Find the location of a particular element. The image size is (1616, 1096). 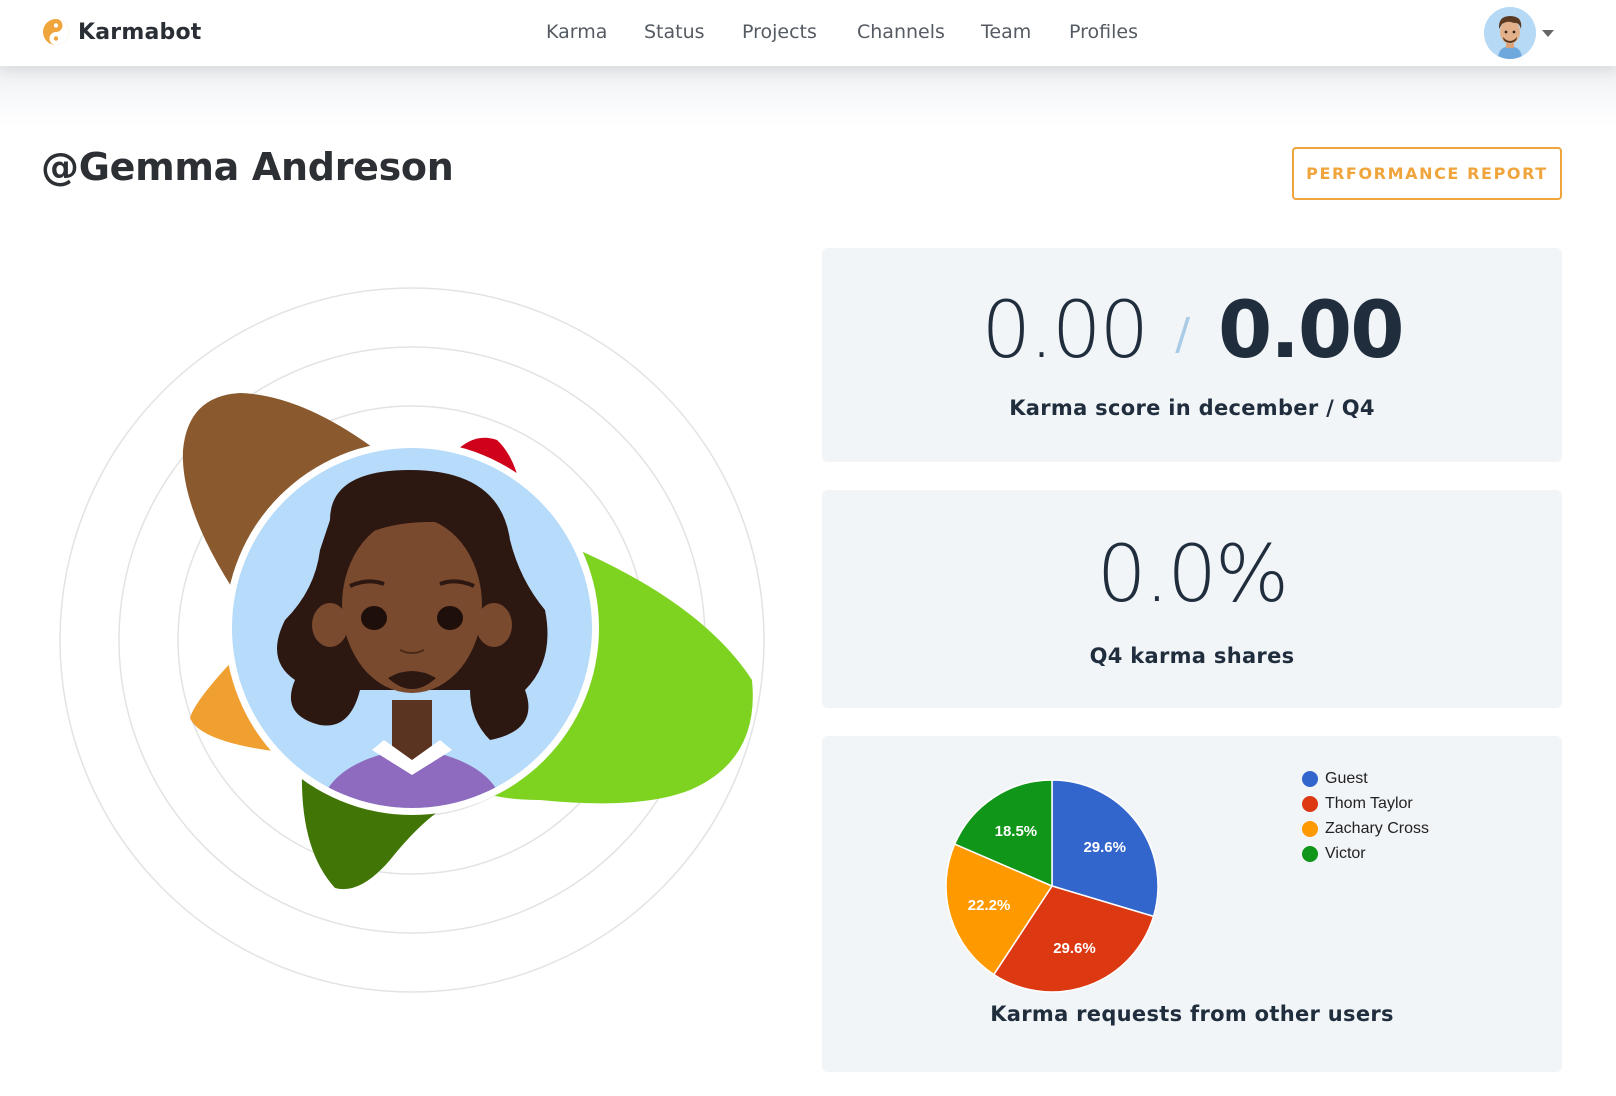

legend-item-thom-taylor: Thom Taylor is located at coordinates (1365, 803).